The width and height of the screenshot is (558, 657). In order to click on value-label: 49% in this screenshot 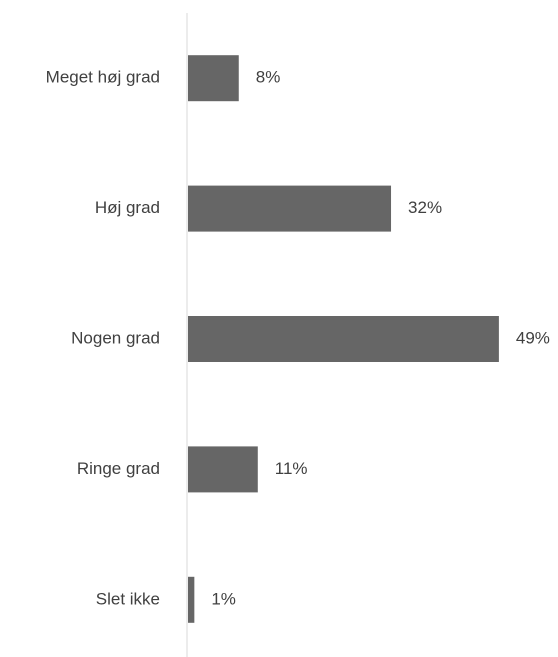, I will do `click(533, 337)`.